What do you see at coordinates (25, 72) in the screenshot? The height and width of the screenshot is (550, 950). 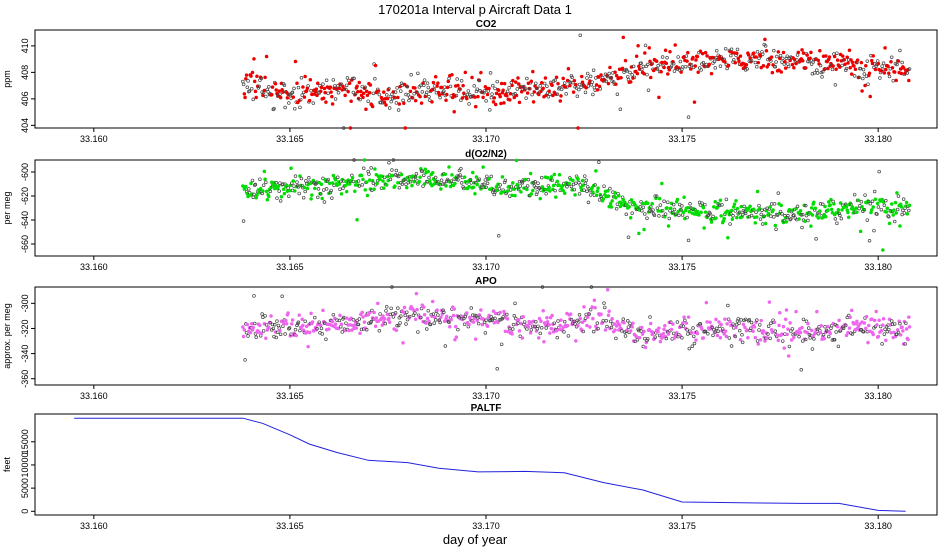 I see `y-tick-label: 408` at bounding box center [25, 72].